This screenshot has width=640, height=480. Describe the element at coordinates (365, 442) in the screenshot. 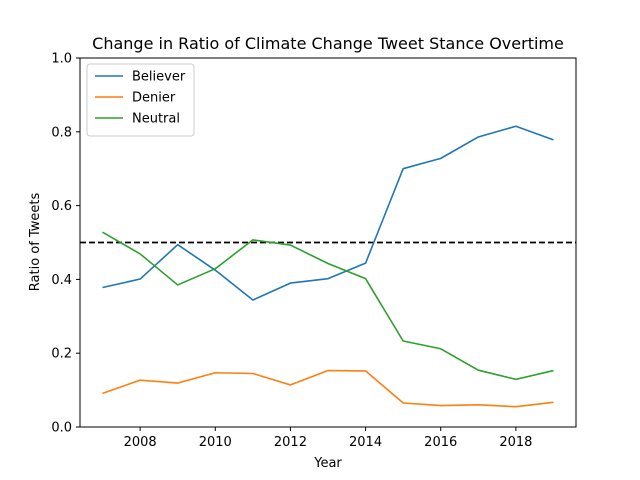

I see `x-tick-label: 2014` at that location.